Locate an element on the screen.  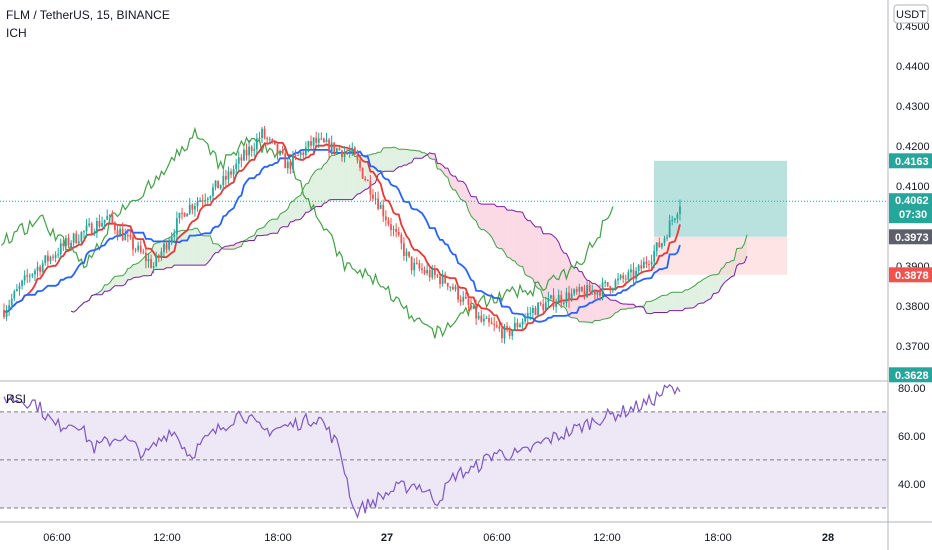
time-axis: 06:00 12:00 18:00 27 06:00 12:00 18:00 28 is located at coordinates (438, 538).